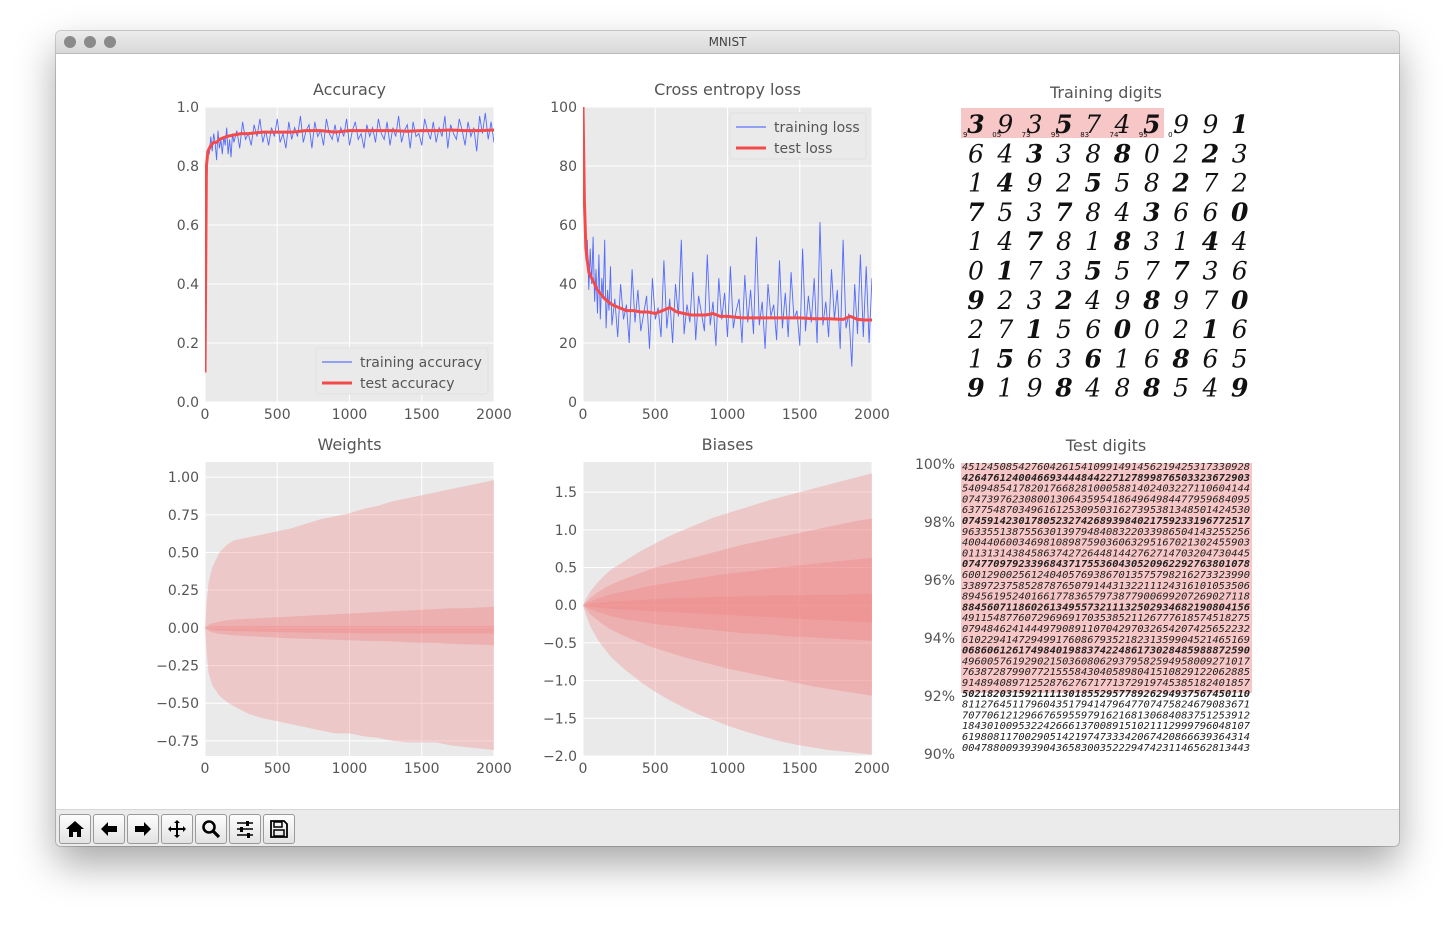  What do you see at coordinates (1106, 578) in the screenshot?
I see `misclassified-region` at bounding box center [1106, 578].